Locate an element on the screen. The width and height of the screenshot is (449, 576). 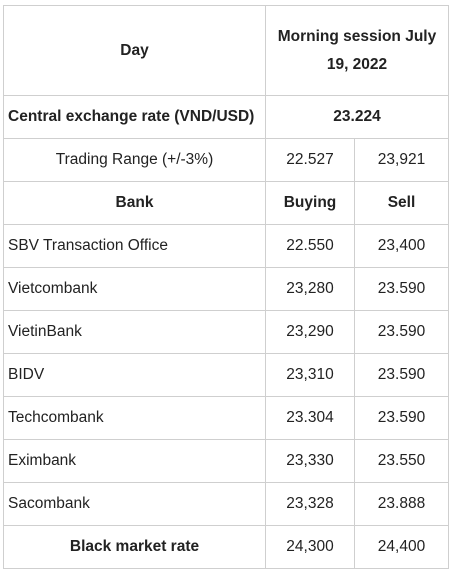
bank-buying-rate: 23,310 is located at coordinates (310, 375).